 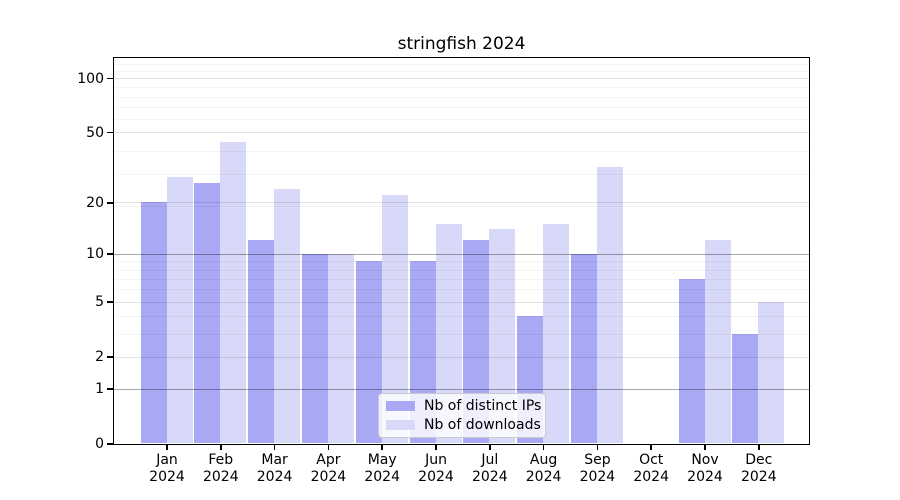 I want to click on x-tick-line: Oct, so click(x=651, y=460).